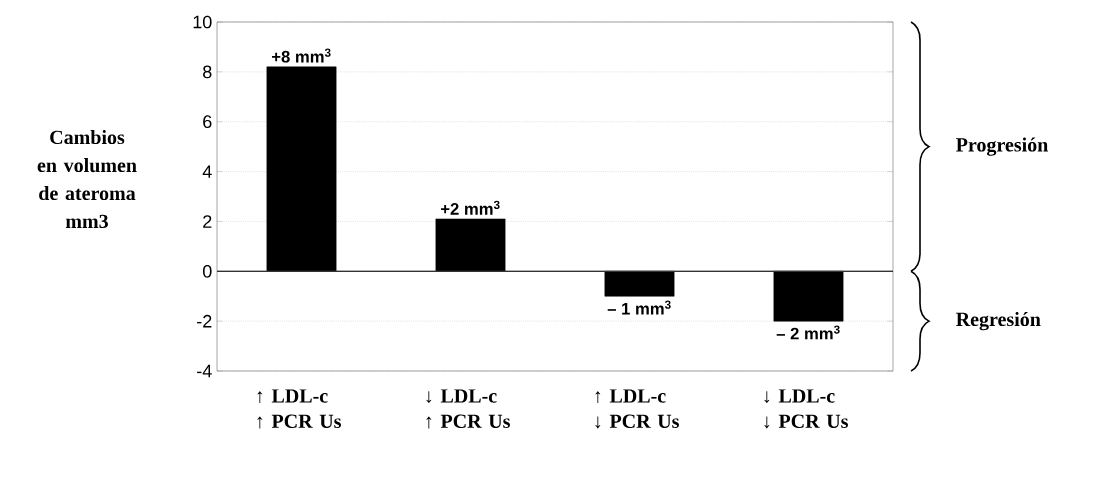  Describe the element at coordinates (207, 72) in the screenshot. I see `y-tick-label: 8` at that location.